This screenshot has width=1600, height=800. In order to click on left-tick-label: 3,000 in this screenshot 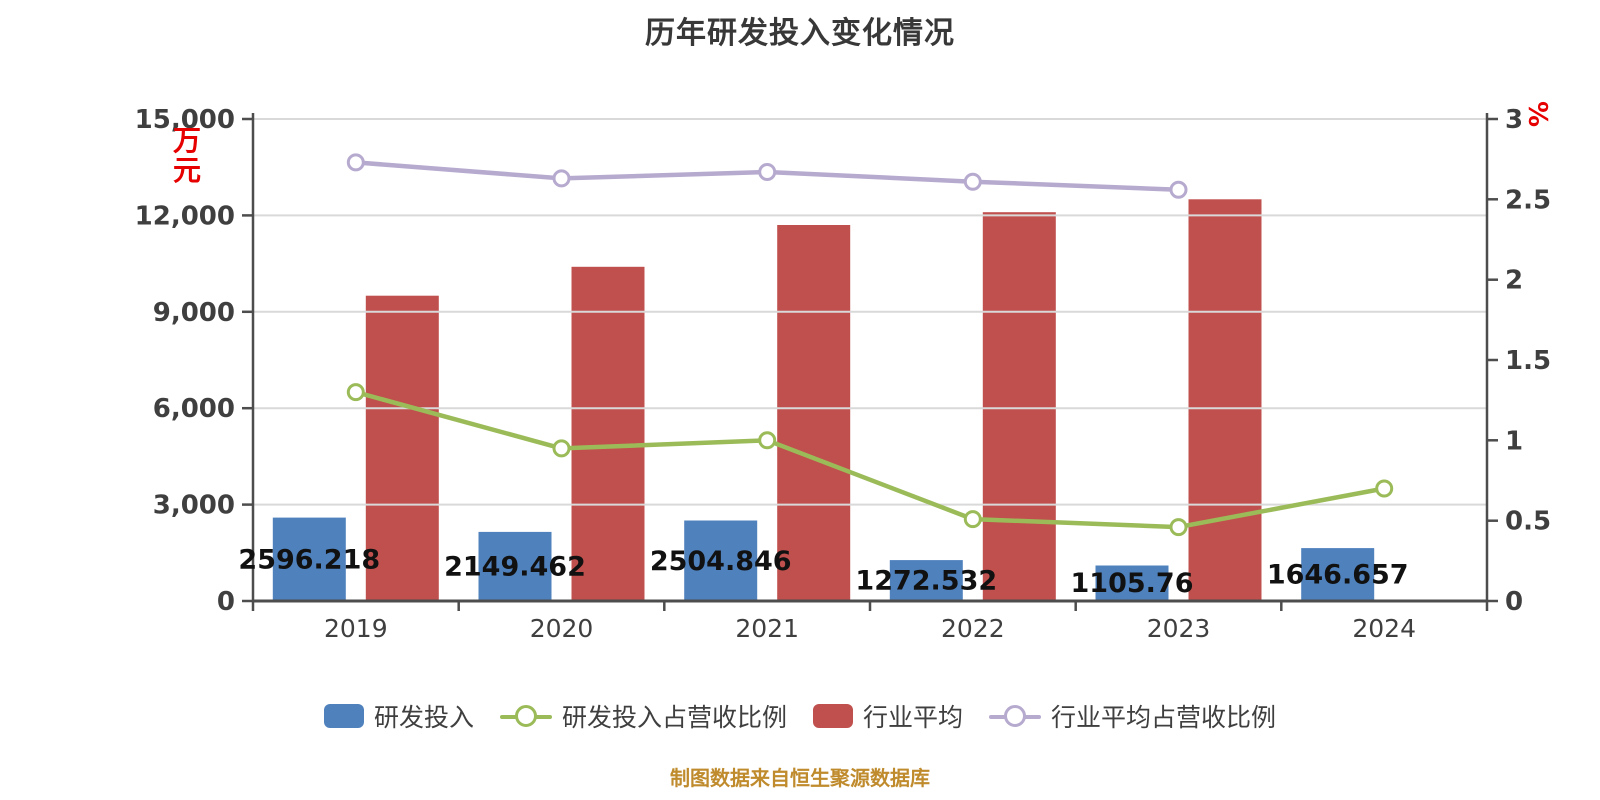, I will do `click(194, 506)`.